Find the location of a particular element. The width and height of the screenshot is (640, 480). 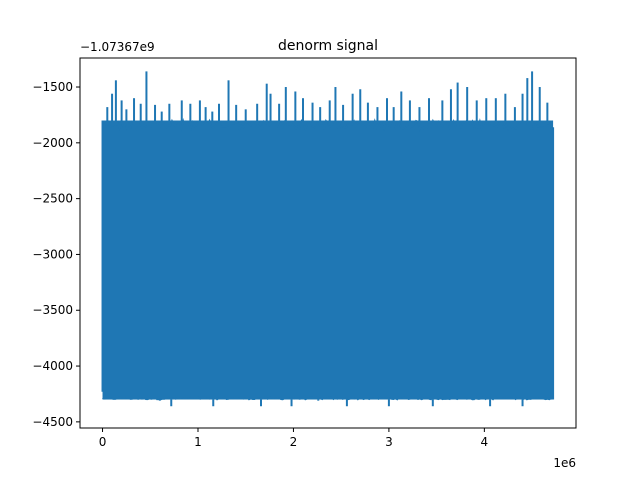

signal-lower-edge is located at coordinates (328, 398).